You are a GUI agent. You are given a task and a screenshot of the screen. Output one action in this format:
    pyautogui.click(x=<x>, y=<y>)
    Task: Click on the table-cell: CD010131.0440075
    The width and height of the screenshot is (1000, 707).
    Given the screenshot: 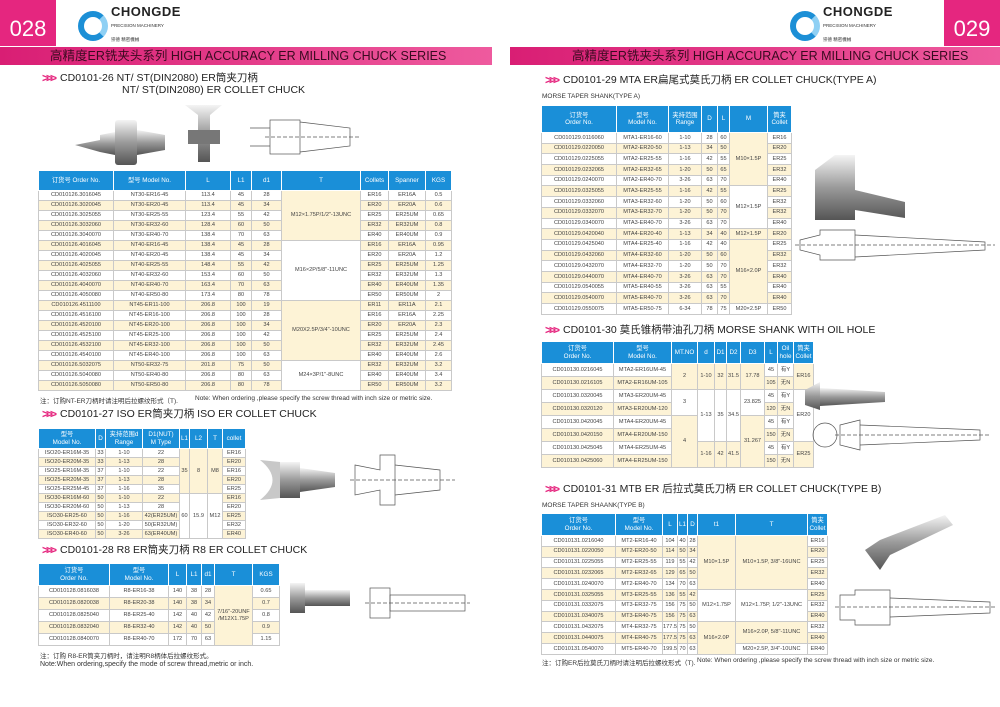 What is the action you would take?
    pyautogui.click(x=578, y=638)
    